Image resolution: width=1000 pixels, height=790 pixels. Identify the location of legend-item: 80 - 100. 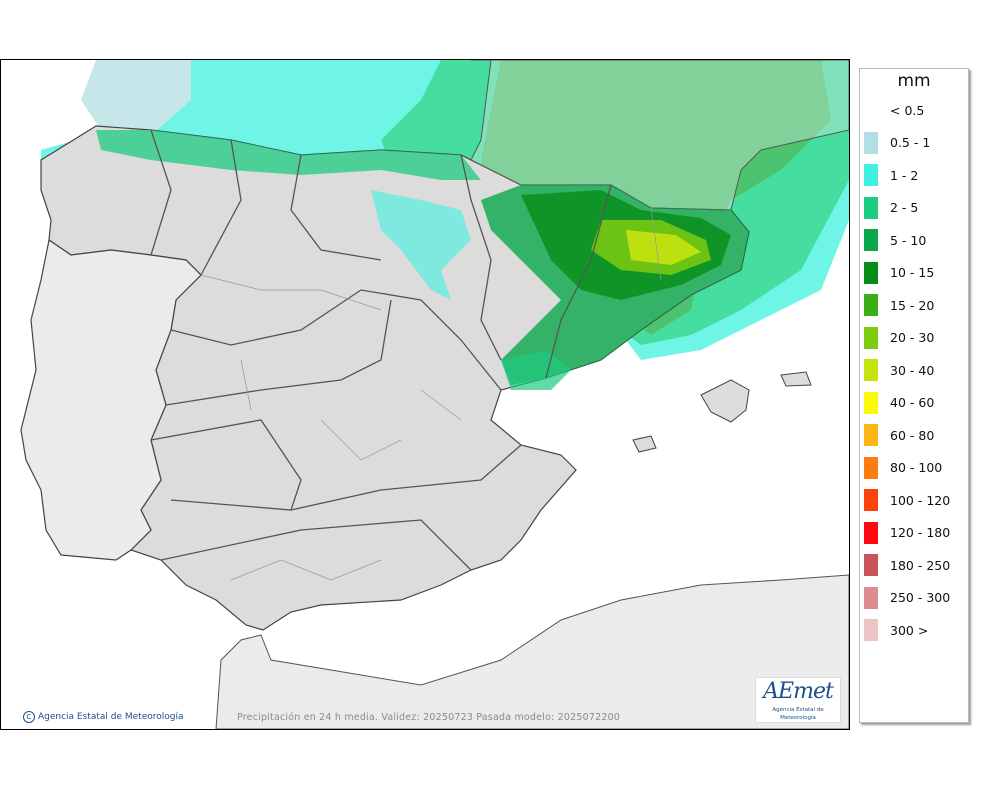
(903, 467).